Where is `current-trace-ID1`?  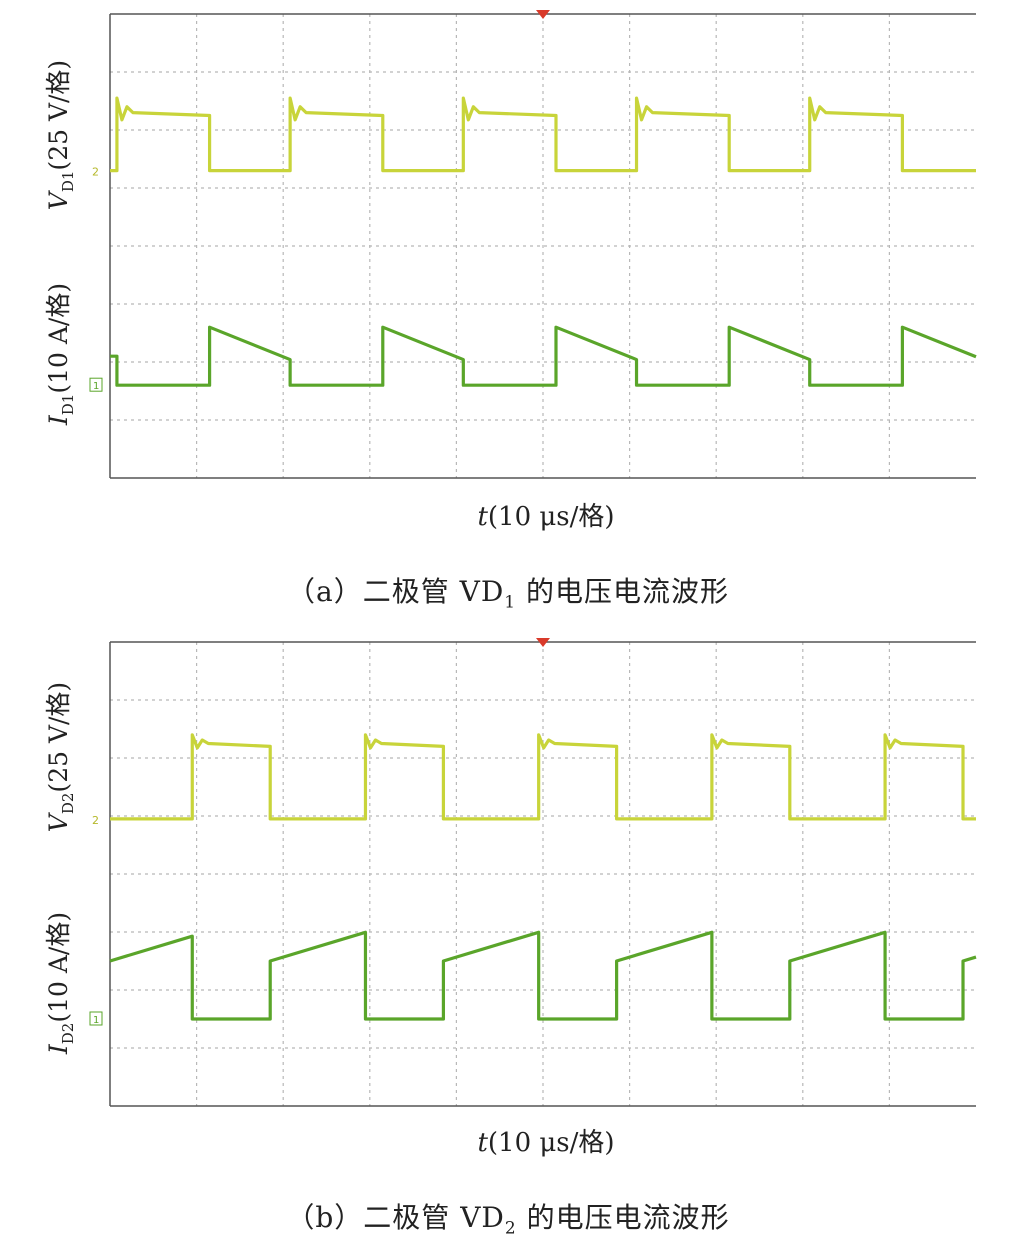 current-trace-ID1 is located at coordinates (543, 356).